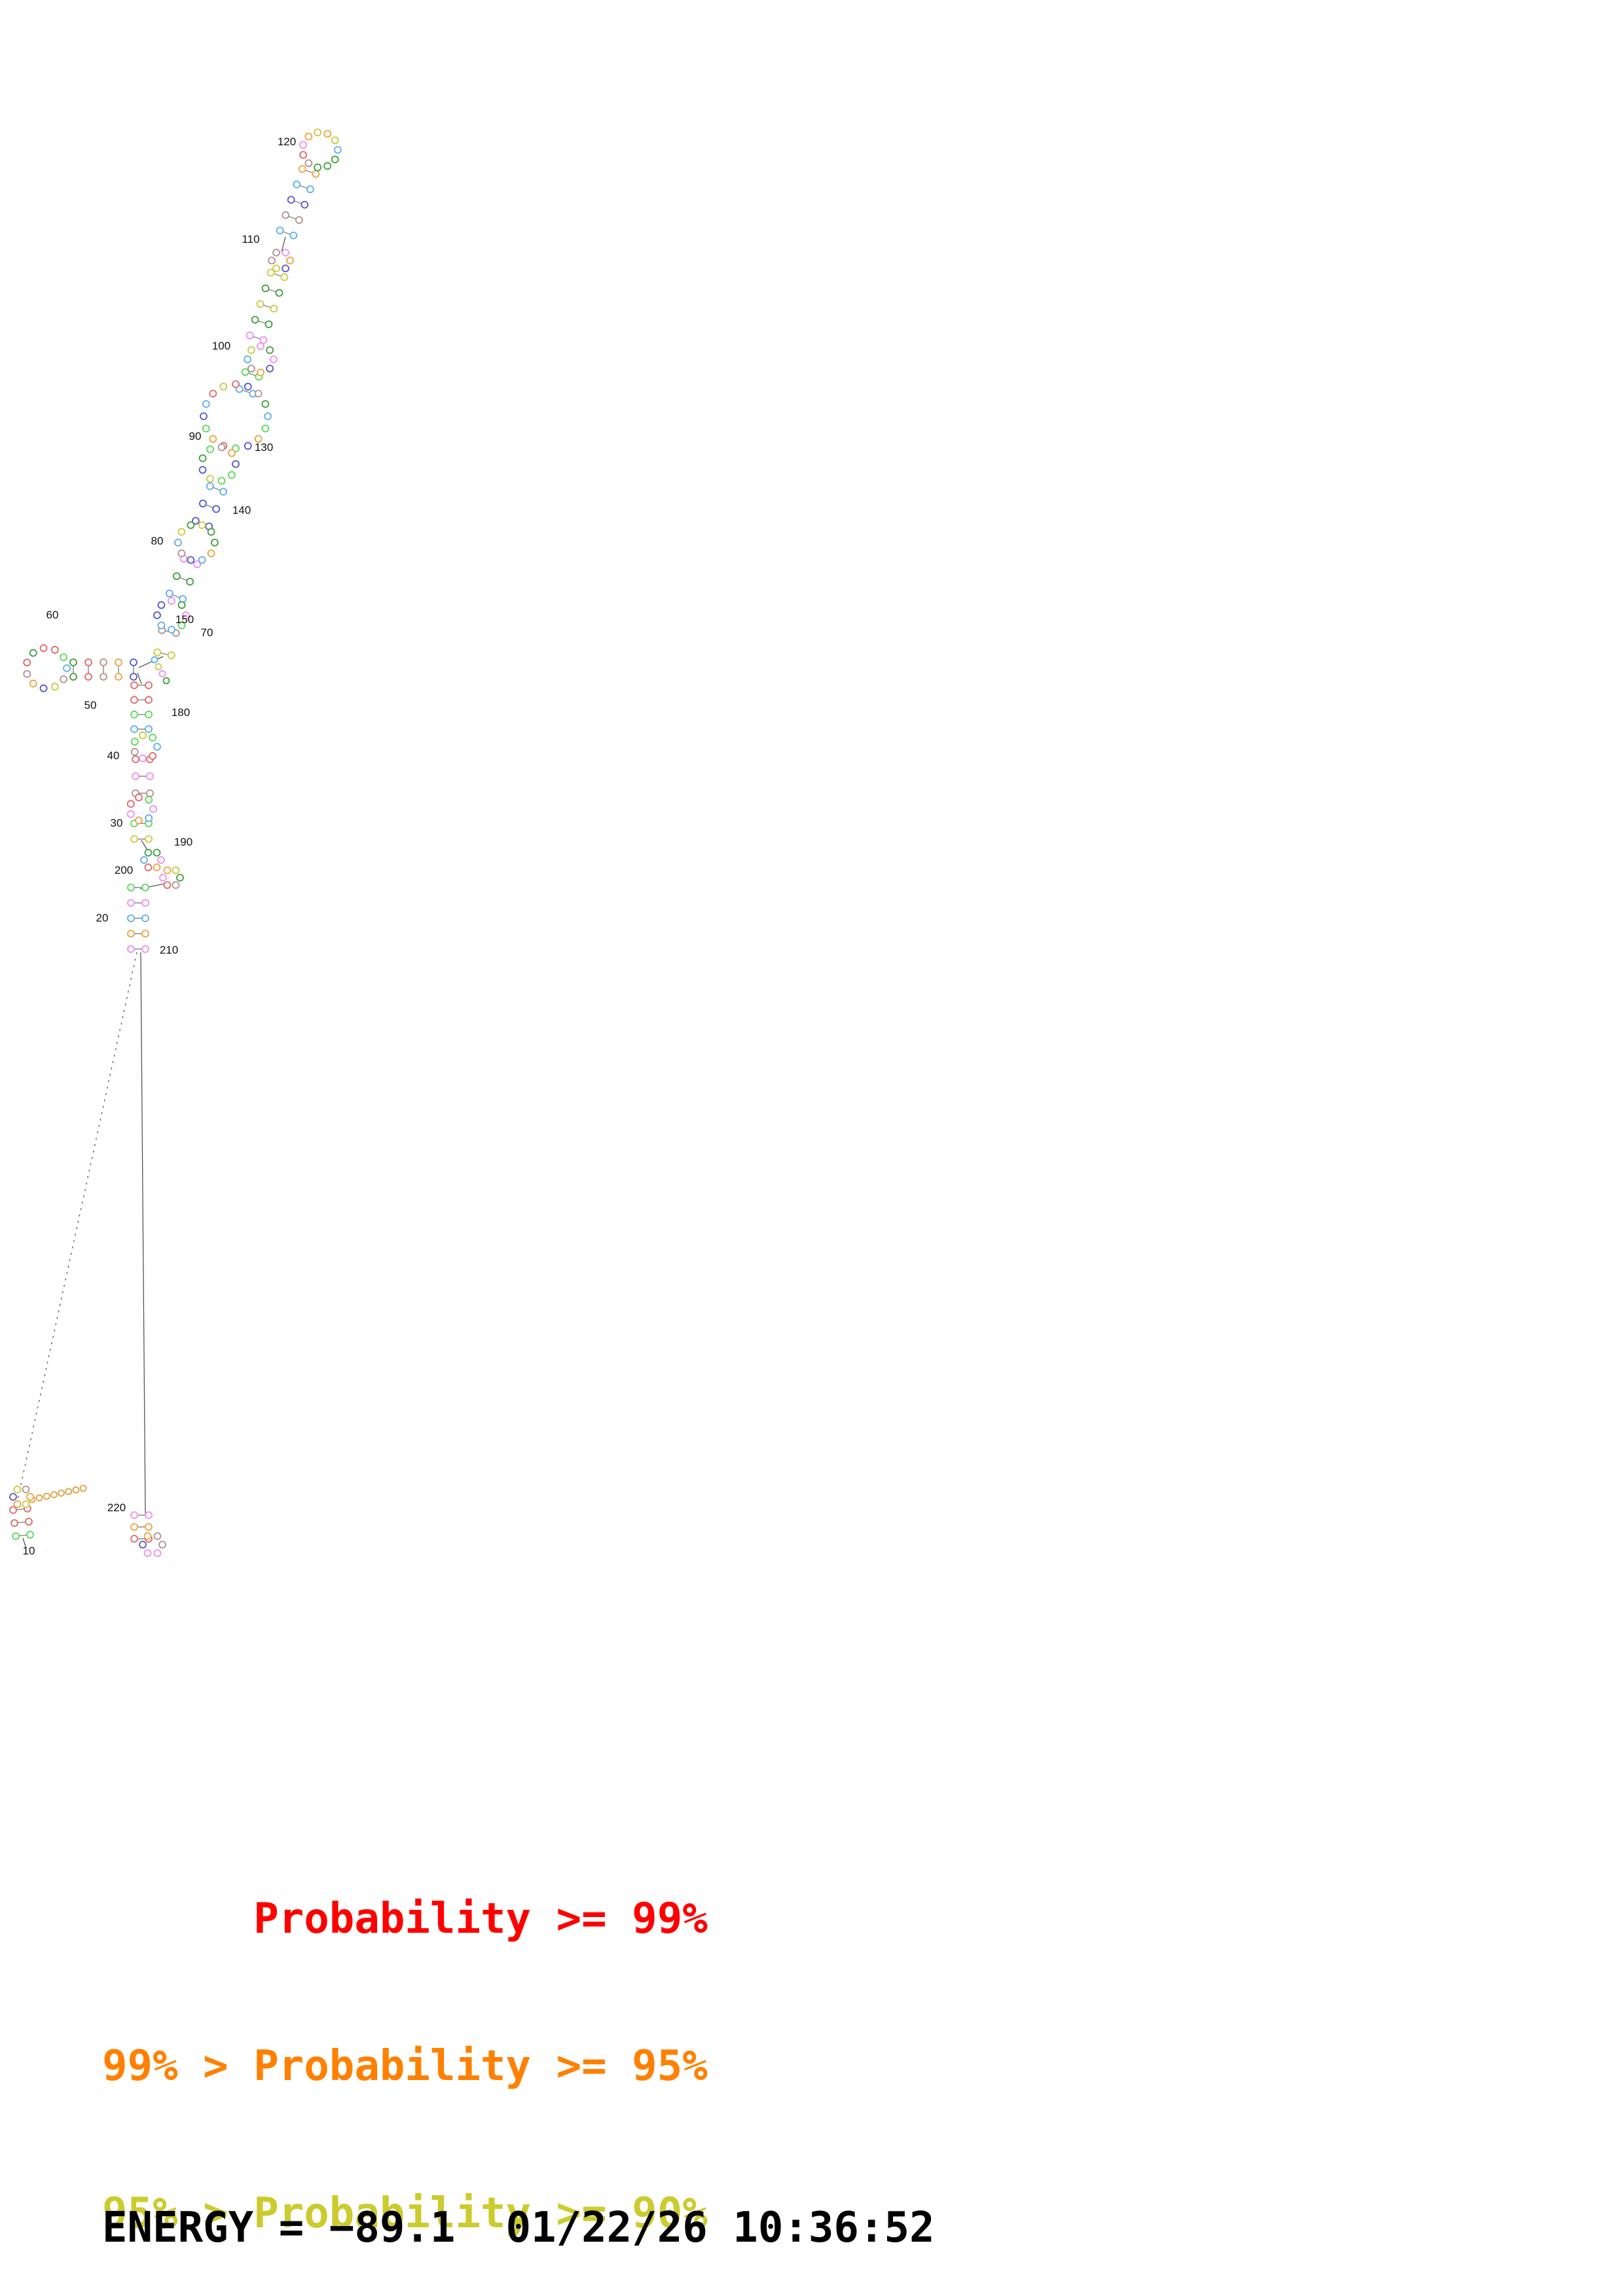 The width and height of the screenshot is (1623, 2296). Describe the element at coordinates (99, 1079) in the screenshot. I see `single-strand-chains` at that location.